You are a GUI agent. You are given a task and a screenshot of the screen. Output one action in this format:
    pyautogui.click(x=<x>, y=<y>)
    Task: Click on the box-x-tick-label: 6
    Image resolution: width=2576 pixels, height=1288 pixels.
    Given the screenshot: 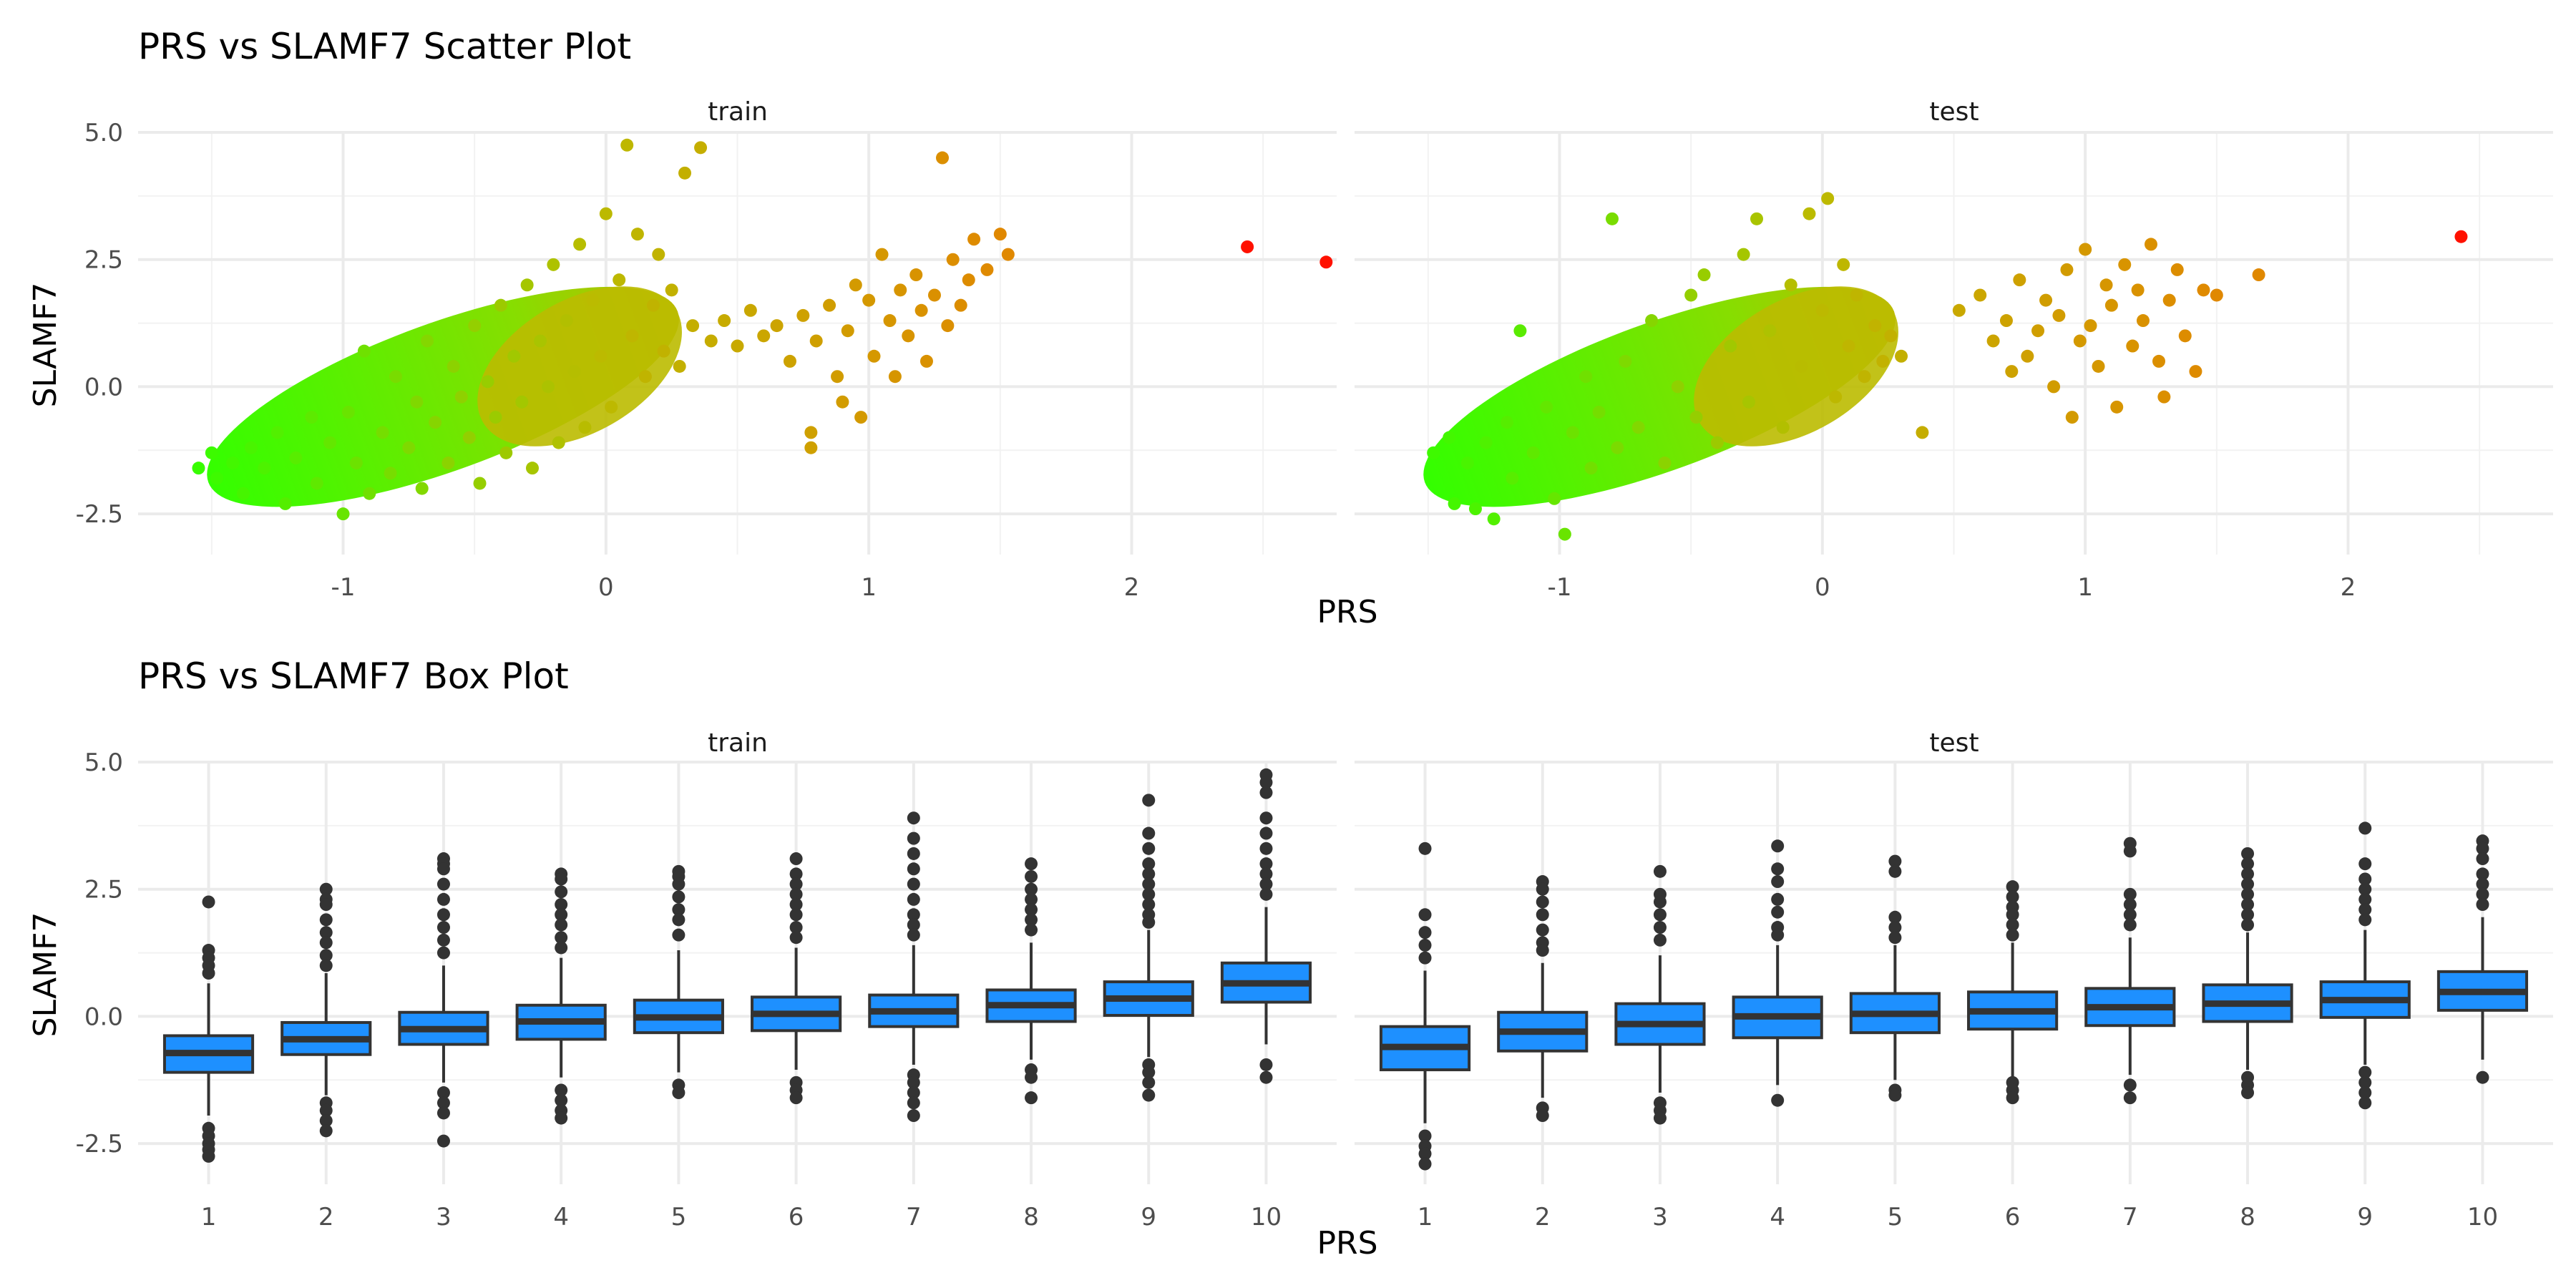 What is the action you would take?
    pyautogui.click(x=2013, y=1217)
    